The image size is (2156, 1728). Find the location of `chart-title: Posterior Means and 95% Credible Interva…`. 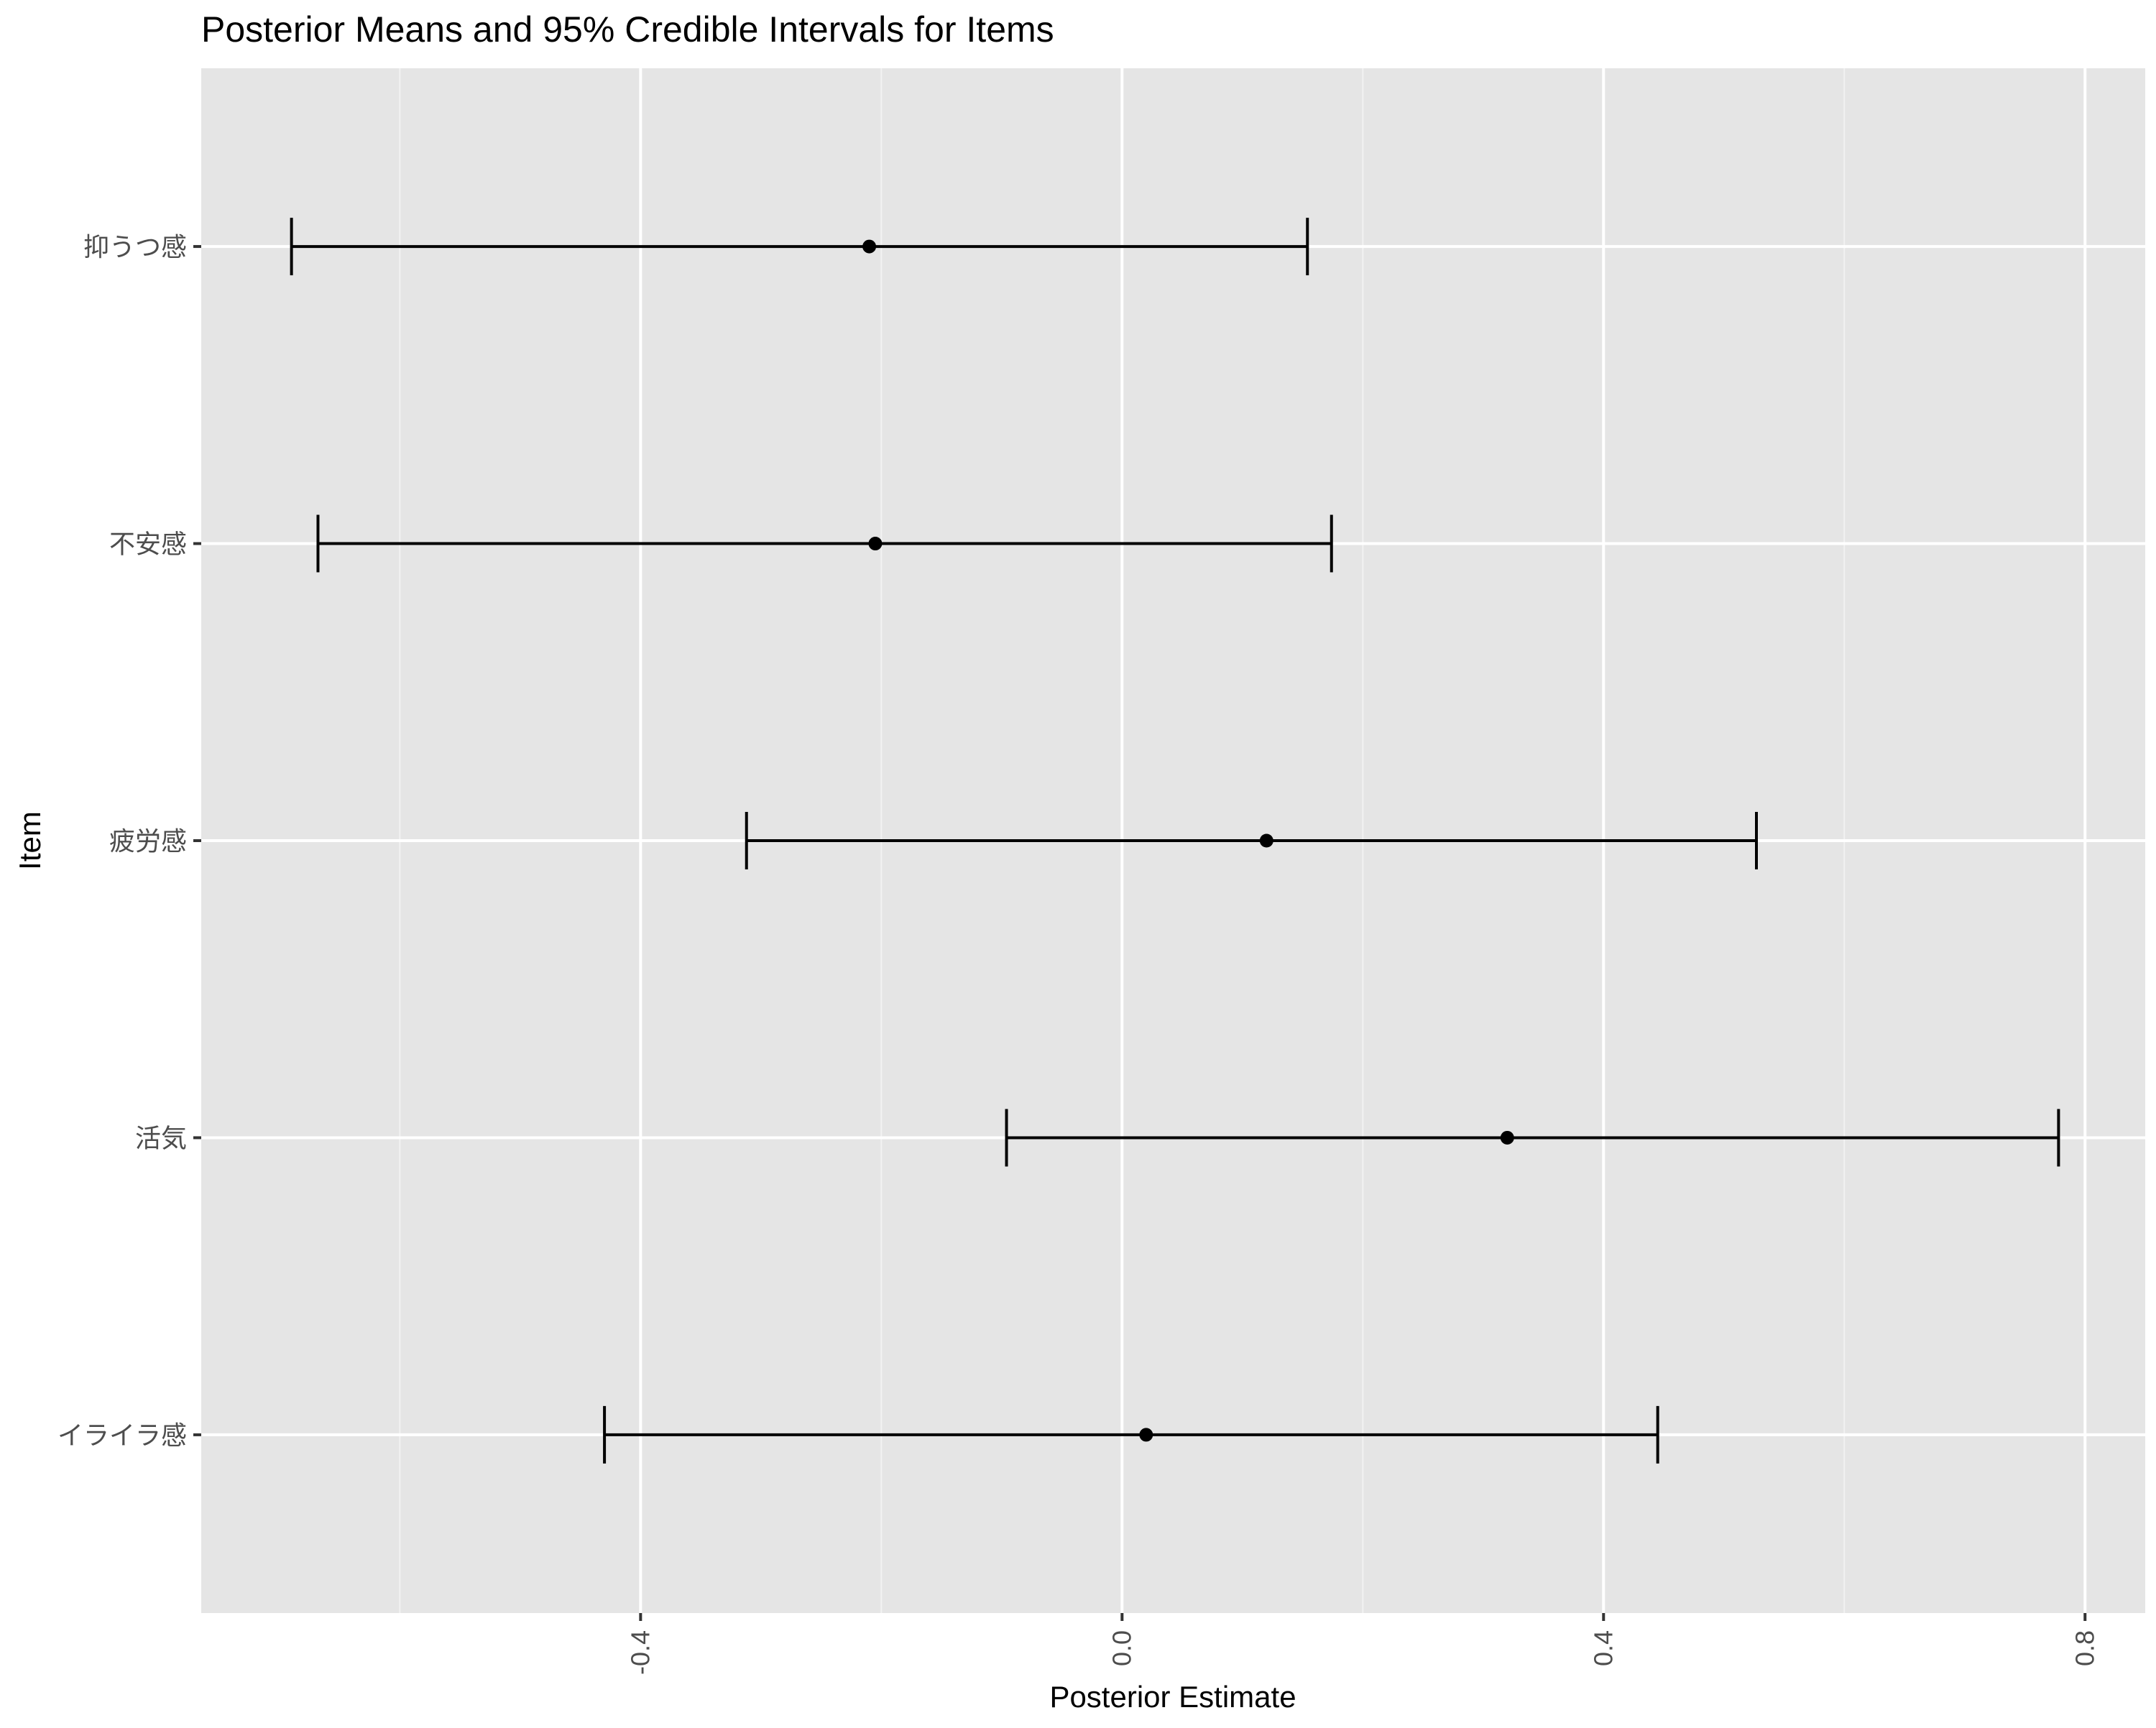

chart-title: Posterior Means and 95% Credible Interva… is located at coordinates (627, 30).